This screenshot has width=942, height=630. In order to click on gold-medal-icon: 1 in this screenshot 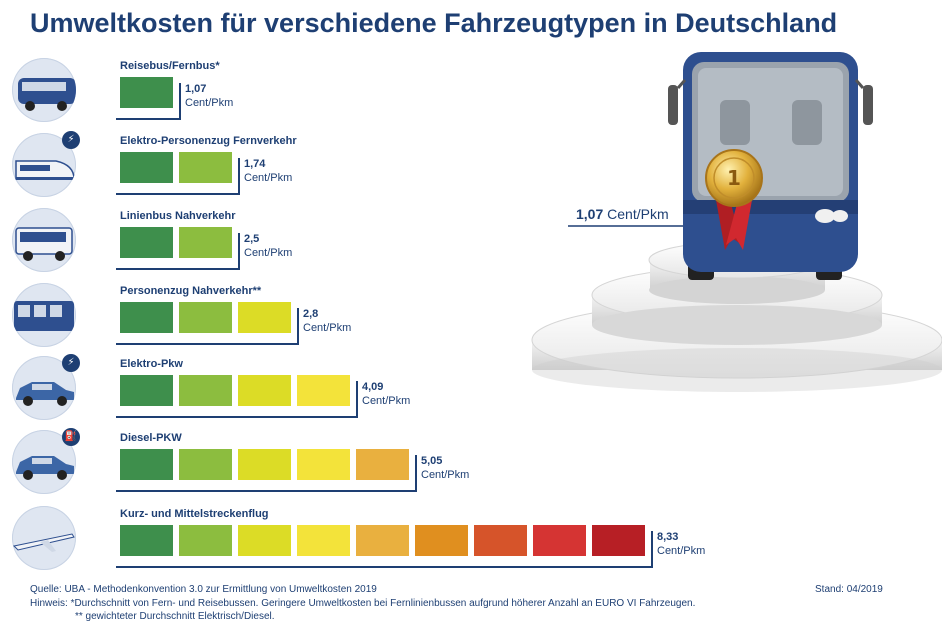, I will do `click(734, 199)`.